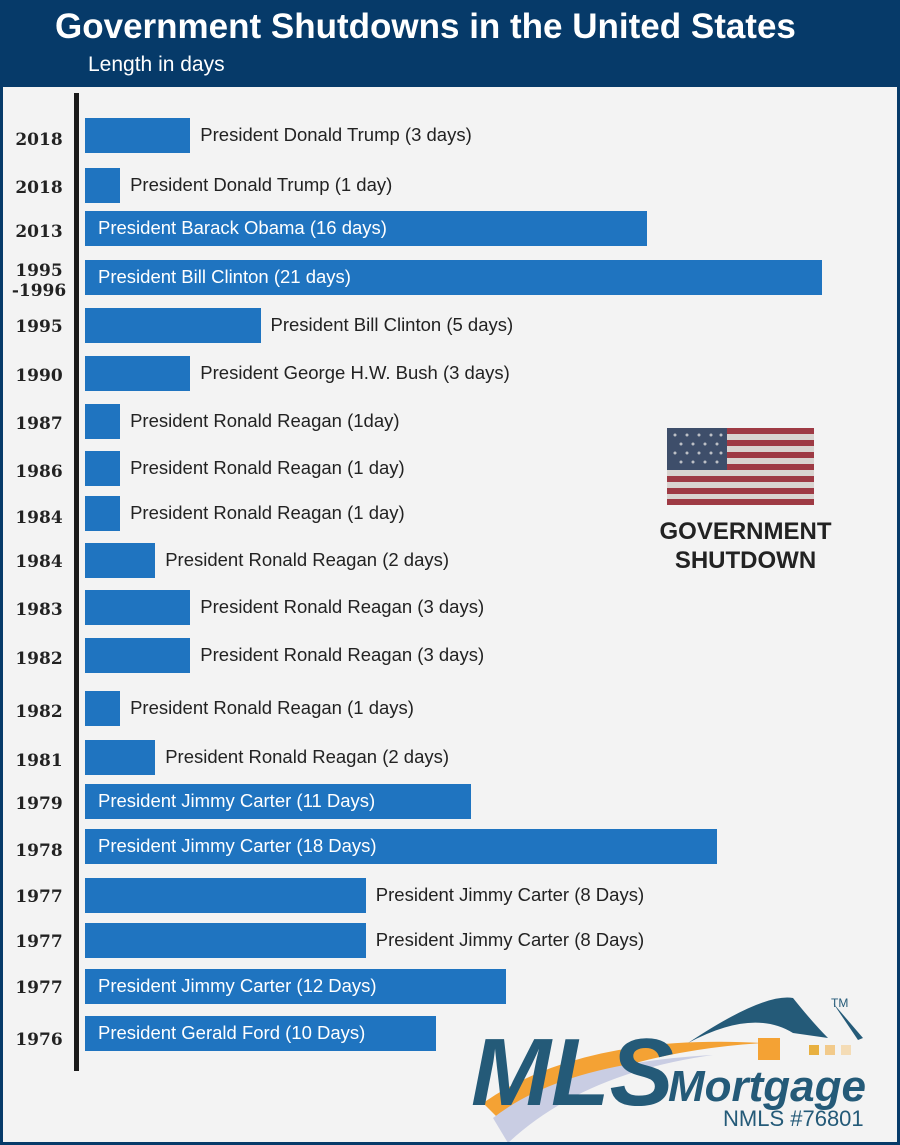 This screenshot has height=1145, width=900. What do you see at coordinates (237, 800) in the screenshot?
I see `bar-label: President Jimmy Carter (11 Days)` at bounding box center [237, 800].